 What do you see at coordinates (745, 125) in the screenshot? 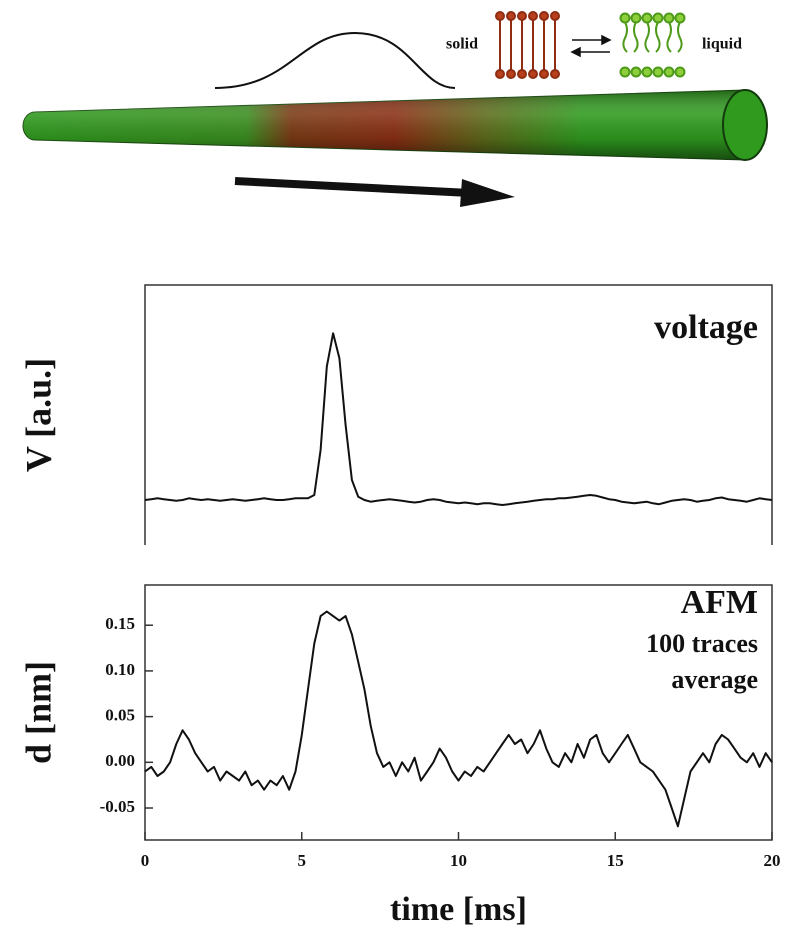
I see `tube-end` at bounding box center [745, 125].